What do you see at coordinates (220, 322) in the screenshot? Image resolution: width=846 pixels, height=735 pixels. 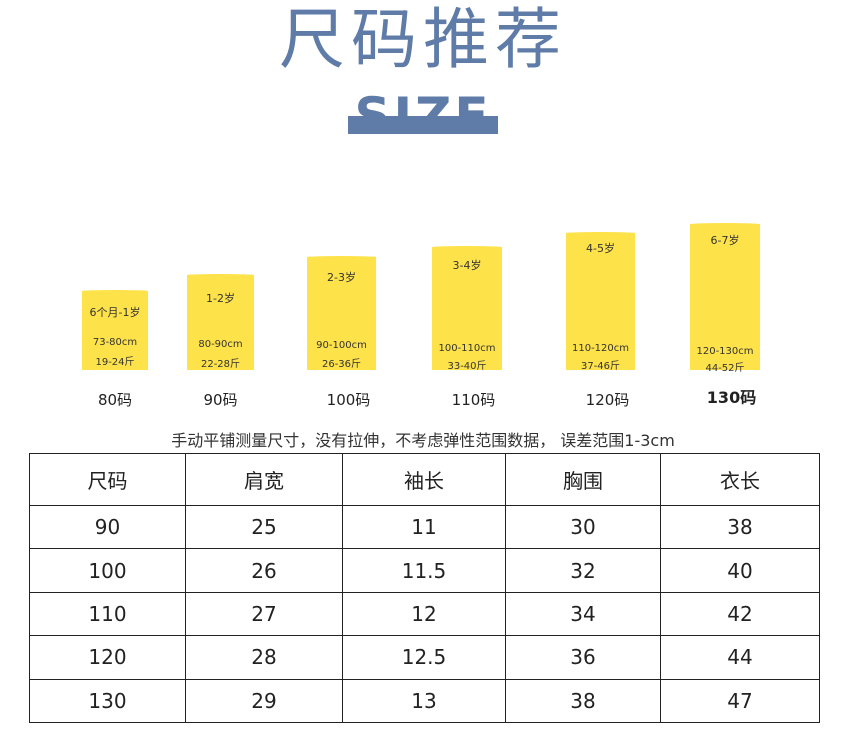 I see `size-card-90: 1-2岁 80-90cm 22-28斤` at bounding box center [220, 322].